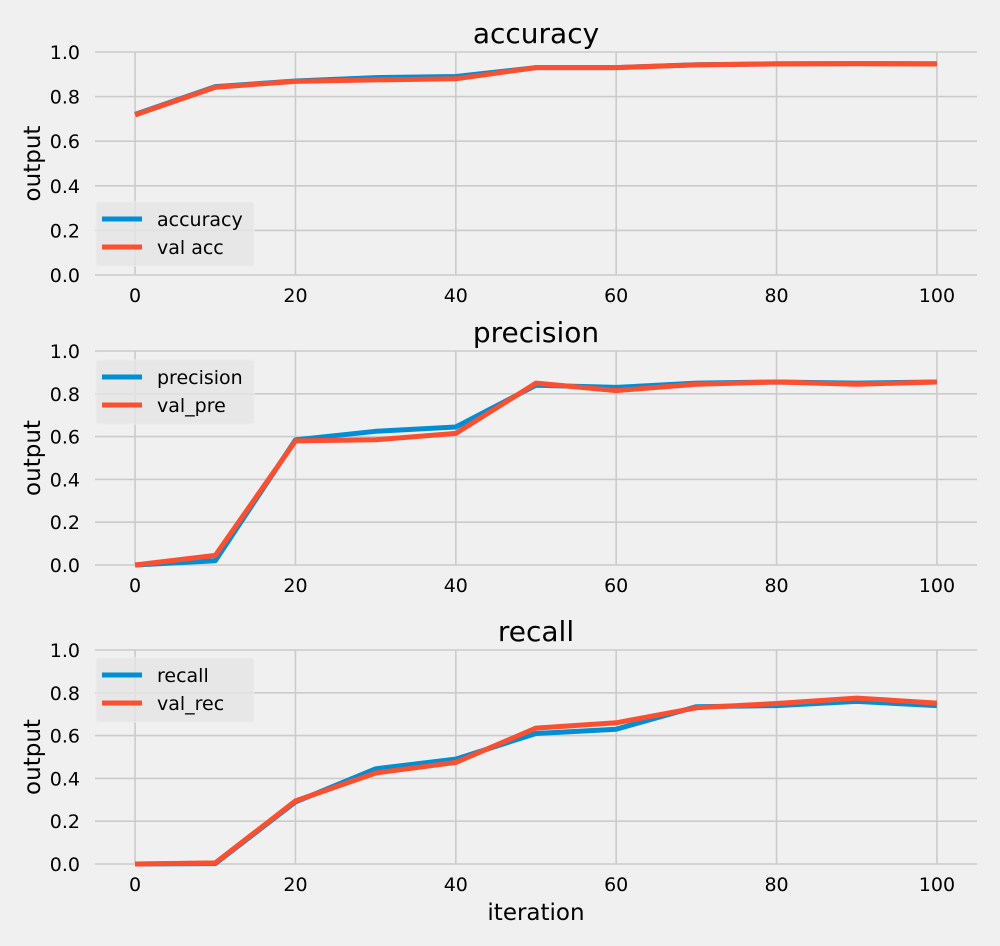 Image resolution: width=1000 pixels, height=946 pixels. What do you see at coordinates (535, 913) in the screenshot?
I see `x-axis-label: iteration` at bounding box center [535, 913].